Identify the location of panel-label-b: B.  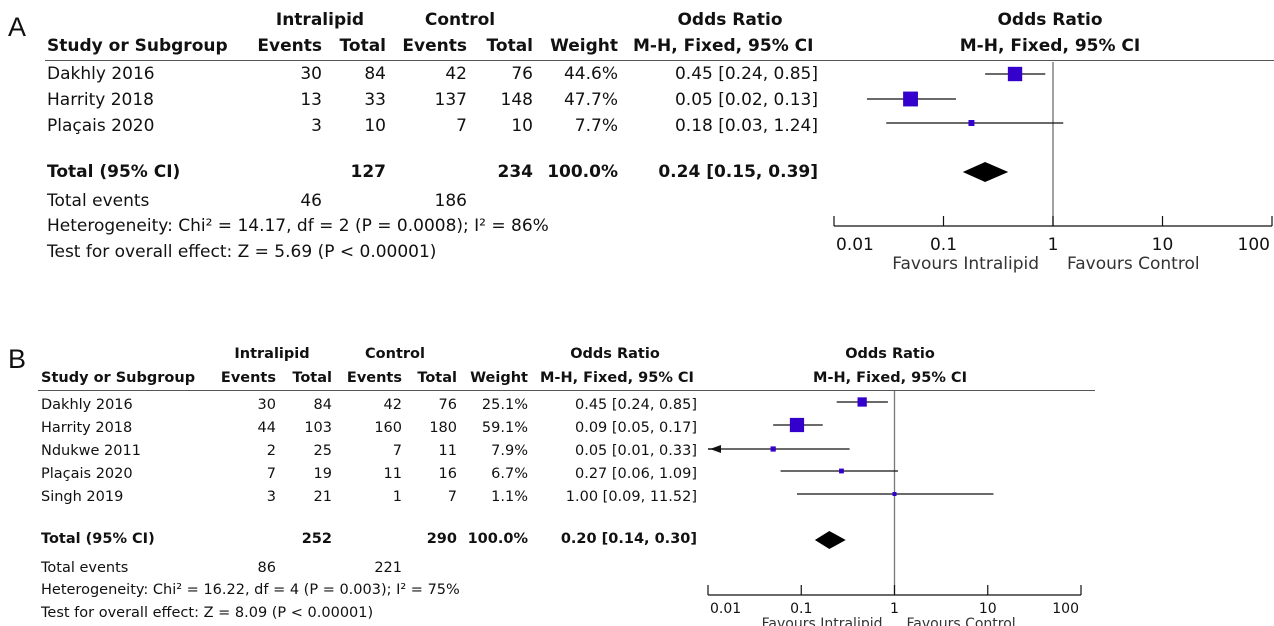
(17, 359).